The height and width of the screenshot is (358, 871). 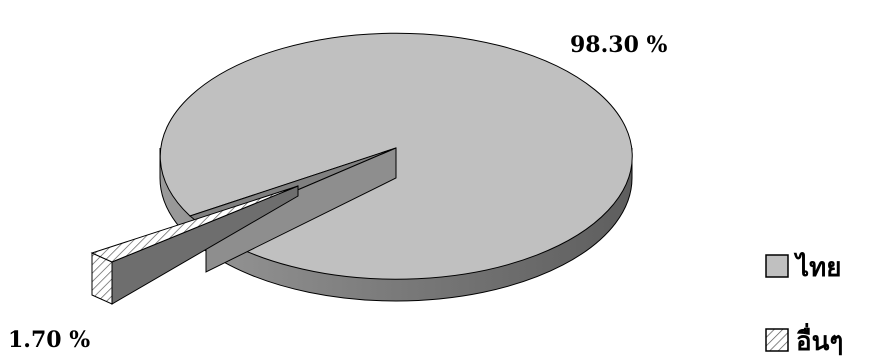 What do you see at coordinates (301, 210) in the screenshot?
I see `pie-slice-thai-front-face` at bounding box center [301, 210].